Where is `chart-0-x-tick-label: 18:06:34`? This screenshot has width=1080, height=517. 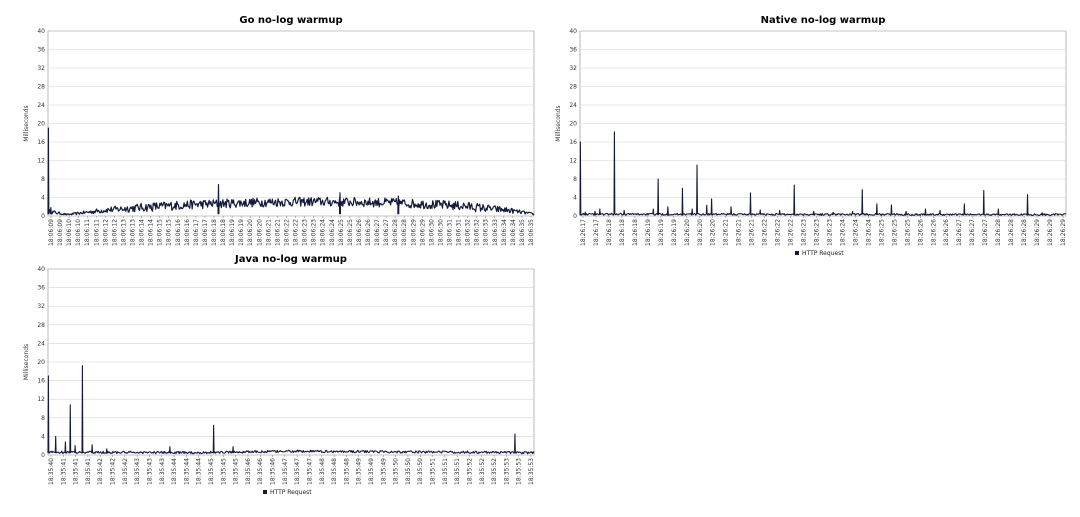
chart-0-x-tick-label: 18:06:34 is located at coordinates (504, 232).